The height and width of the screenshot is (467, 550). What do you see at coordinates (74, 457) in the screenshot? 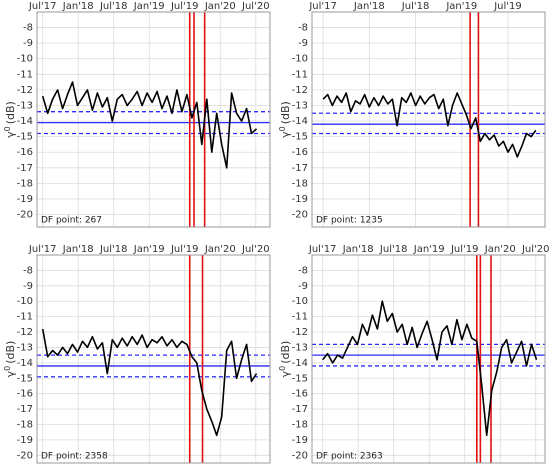
I see `annotation: DF point: 2358` at bounding box center [74, 457].